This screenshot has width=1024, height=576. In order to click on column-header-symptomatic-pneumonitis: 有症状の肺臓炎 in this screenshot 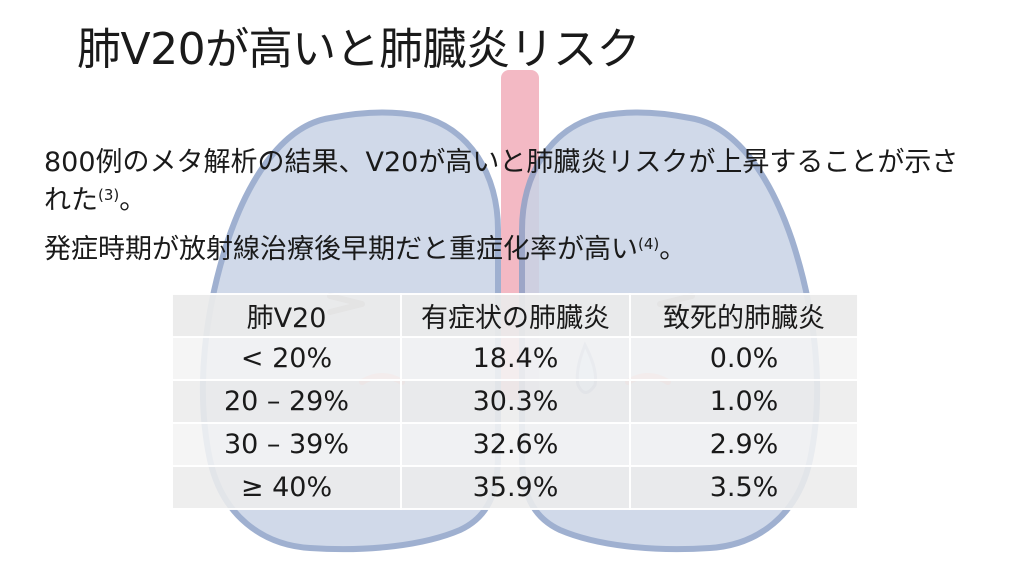, I will do `click(515, 315)`.